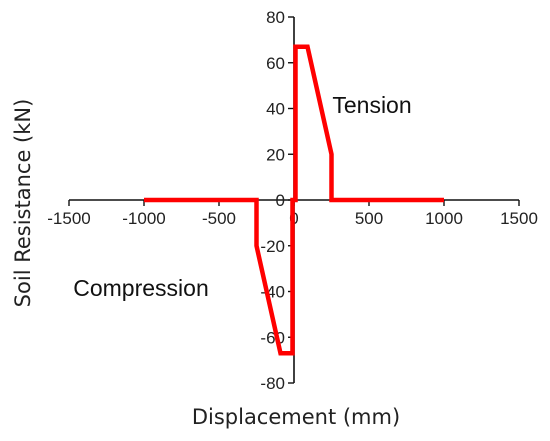  Describe the element at coordinates (272, 337) in the screenshot. I see `y-tick-label: -60` at that location.